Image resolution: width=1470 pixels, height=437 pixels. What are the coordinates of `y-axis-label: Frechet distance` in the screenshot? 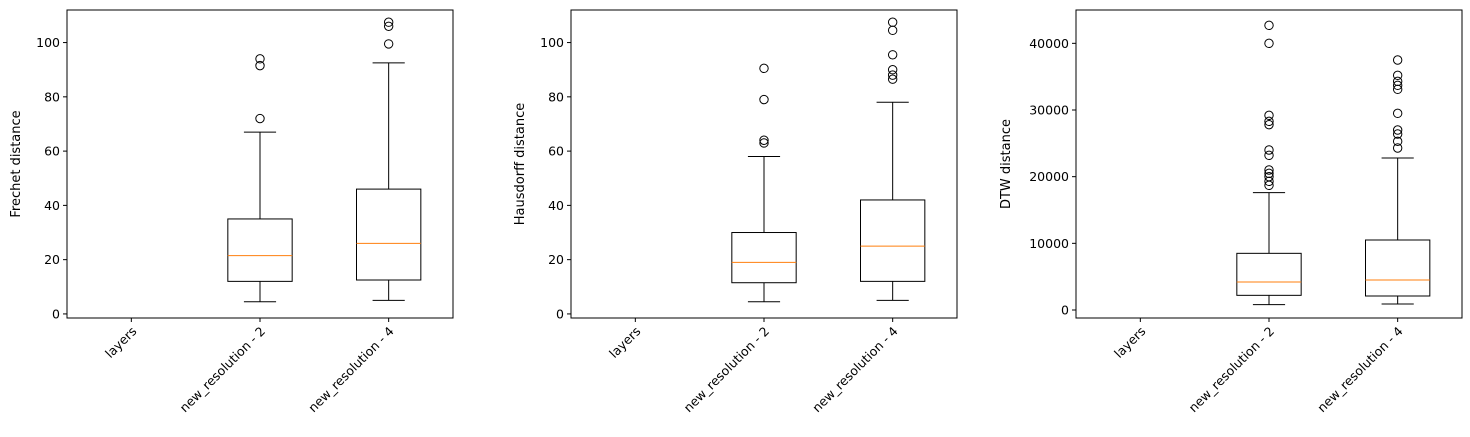 It's located at (16, 163).